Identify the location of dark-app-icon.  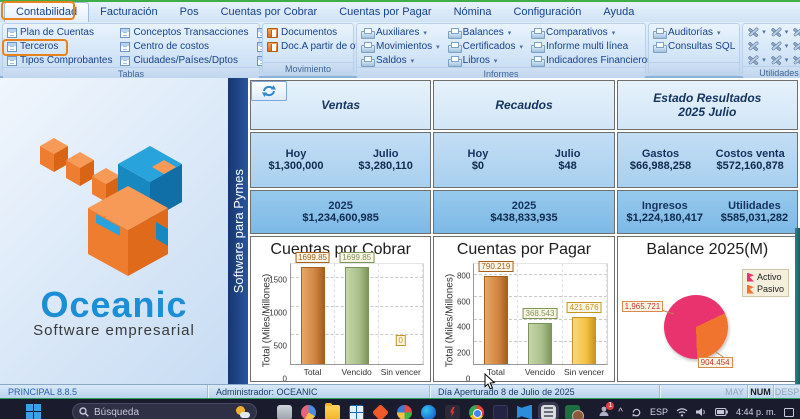
(500, 411).